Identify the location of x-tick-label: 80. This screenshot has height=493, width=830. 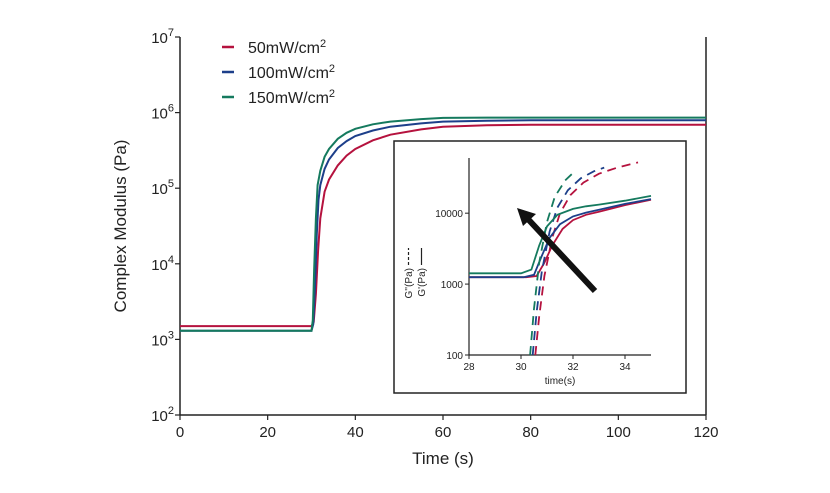
(530, 432).